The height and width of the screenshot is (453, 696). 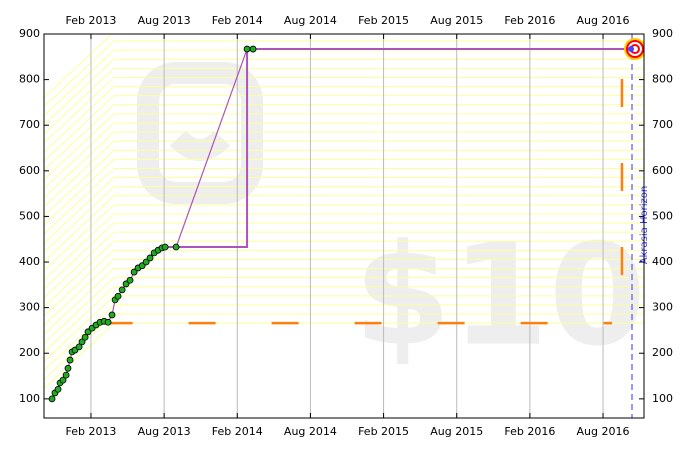 What do you see at coordinates (529, 431) in the screenshot?
I see `x-tick-label: Feb 2016` at bounding box center [529, 431].